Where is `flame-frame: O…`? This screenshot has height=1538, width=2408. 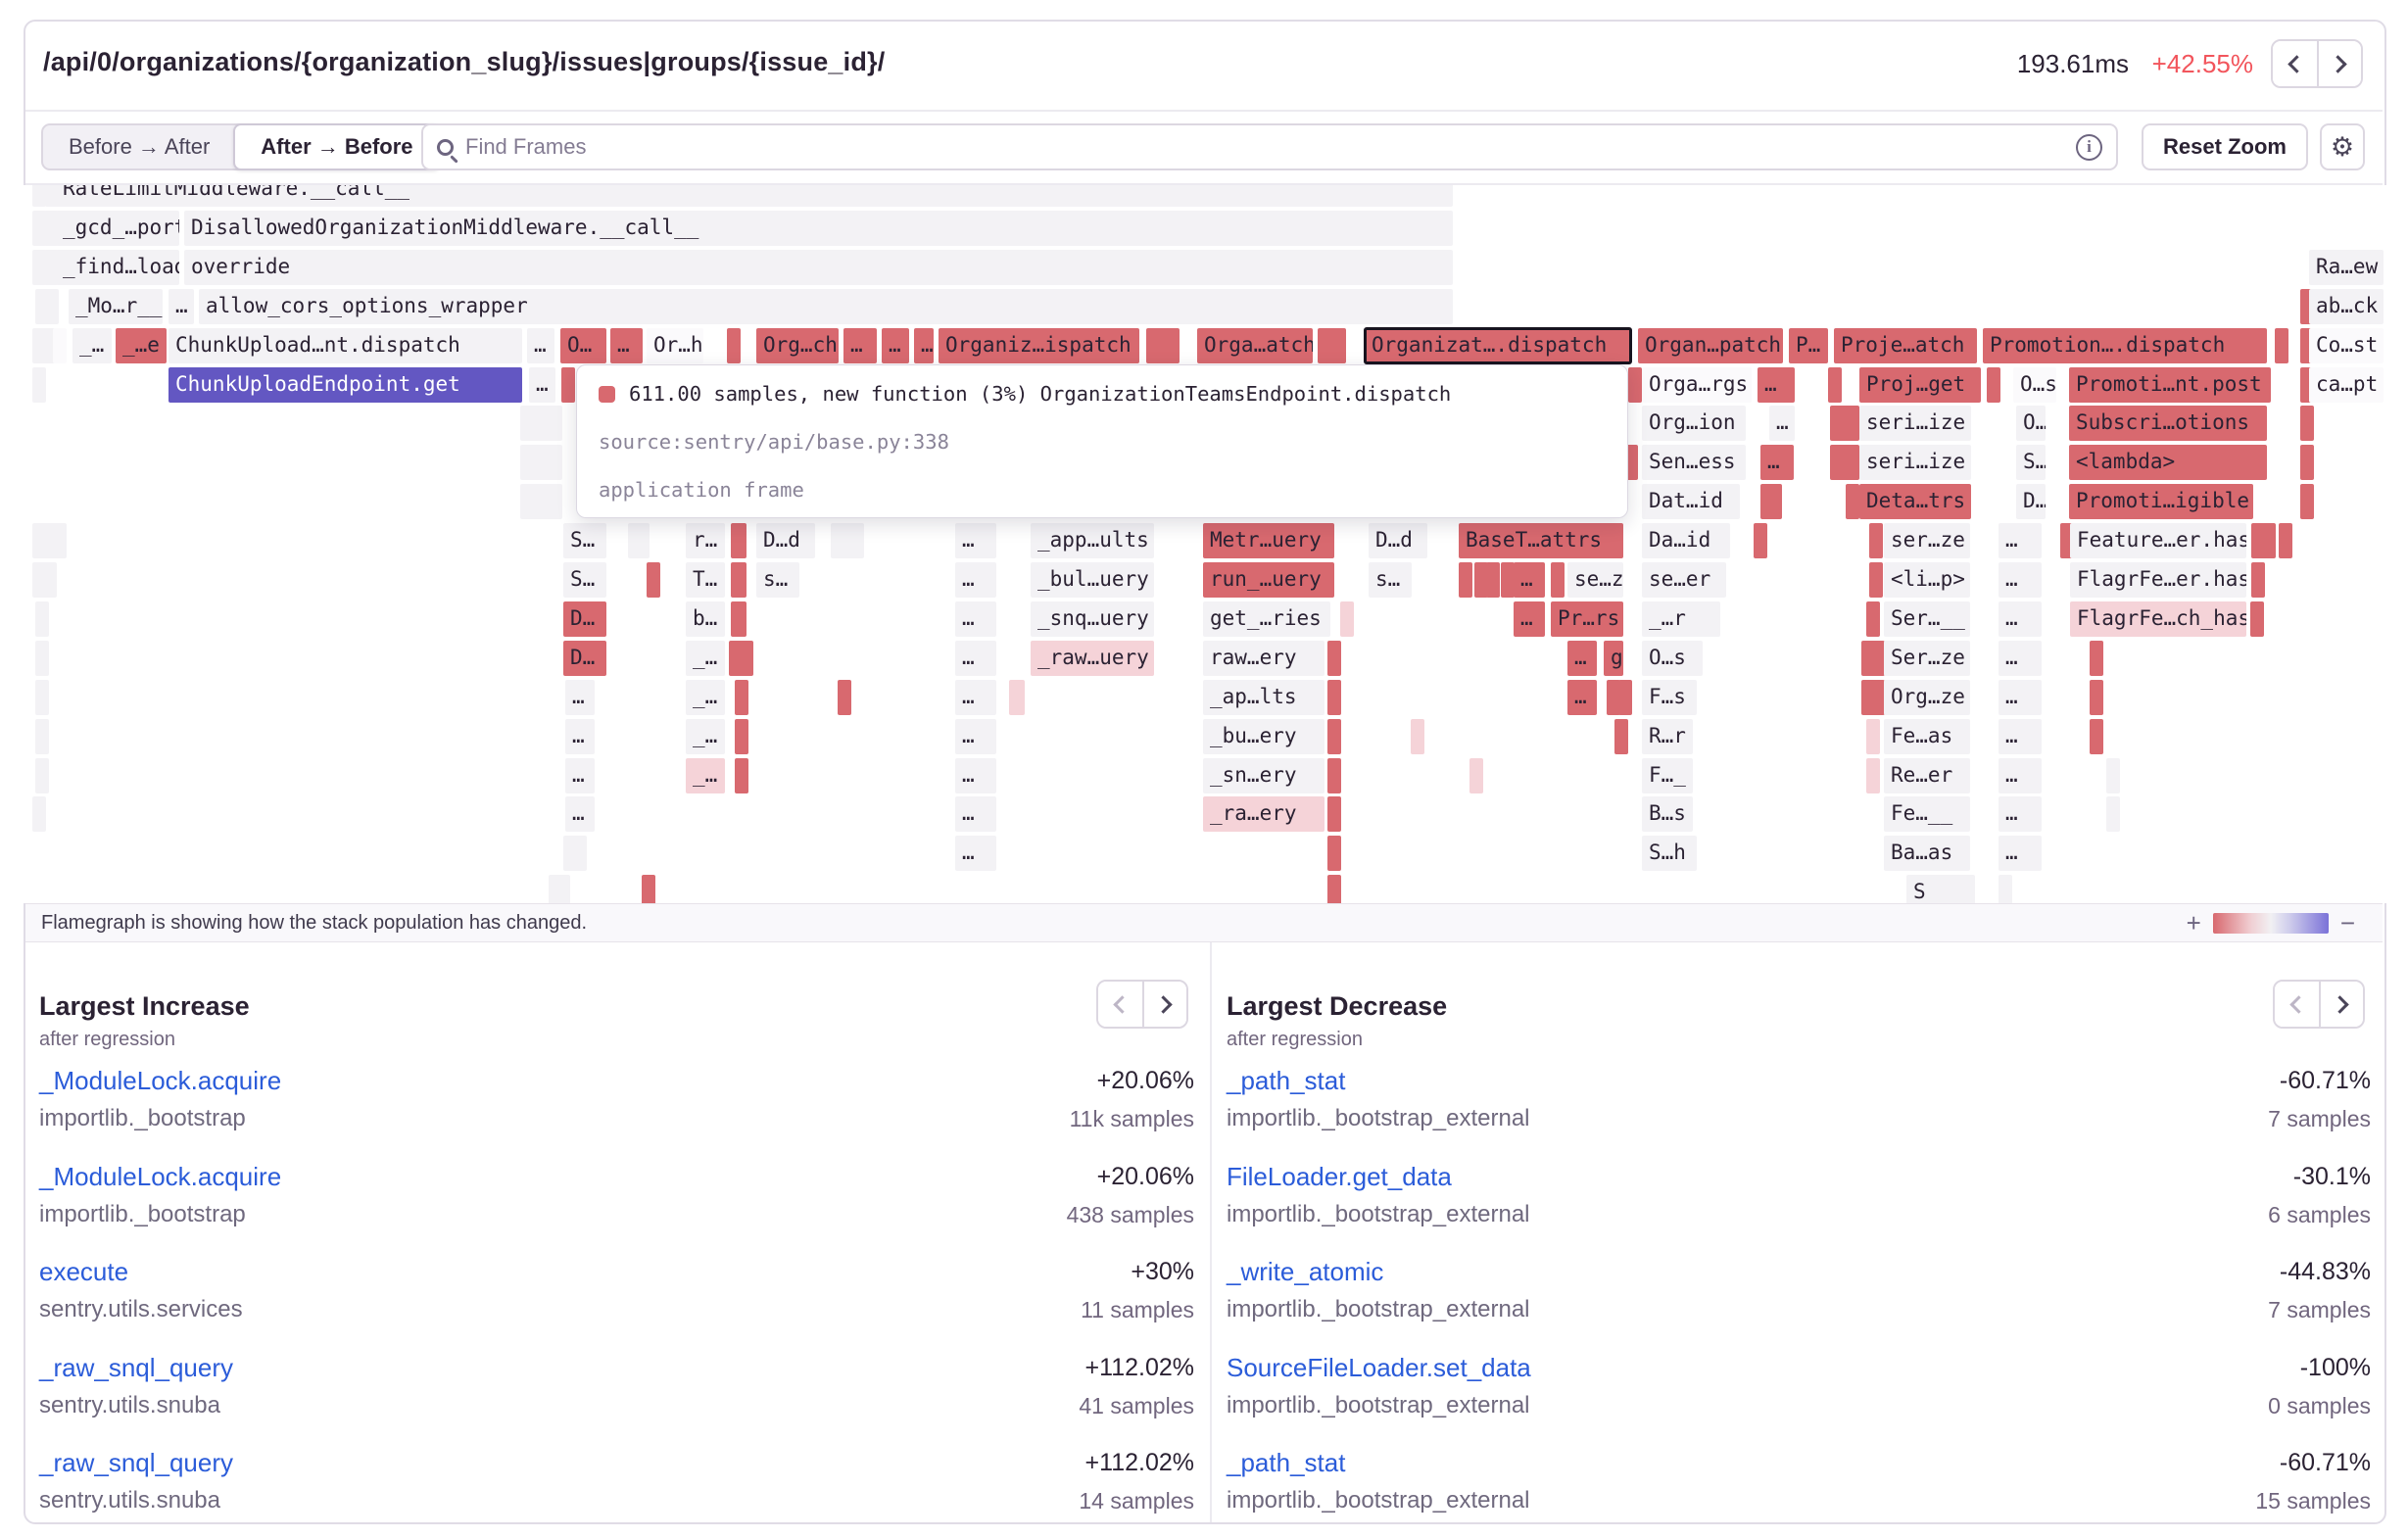 flame-frame: O… is located at coordinates (2031, 424).